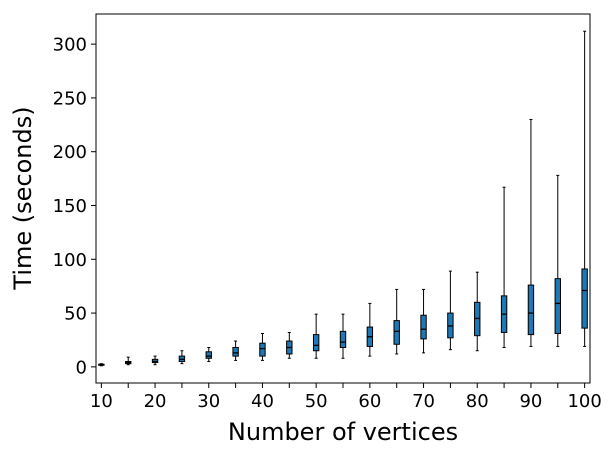 This screenshot has width=609, height=456. Describe the element at coordinates (423, 401) in the screenshot. I see `x-tick-label: 70` at that location.